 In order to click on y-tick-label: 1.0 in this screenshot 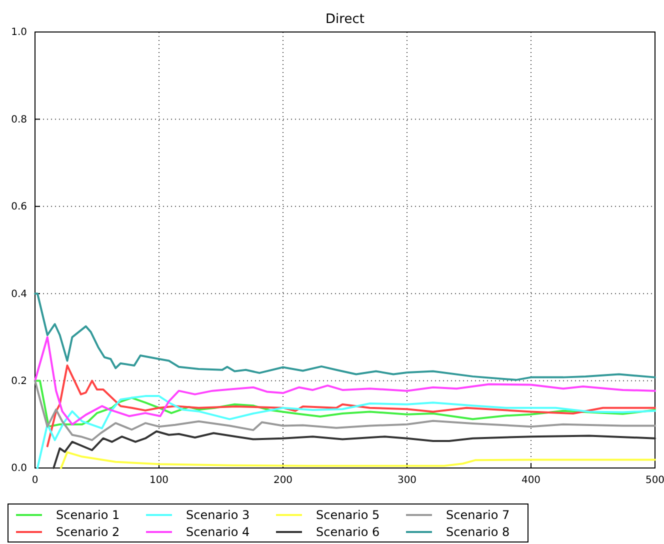, I will do `click(19, 32)`.